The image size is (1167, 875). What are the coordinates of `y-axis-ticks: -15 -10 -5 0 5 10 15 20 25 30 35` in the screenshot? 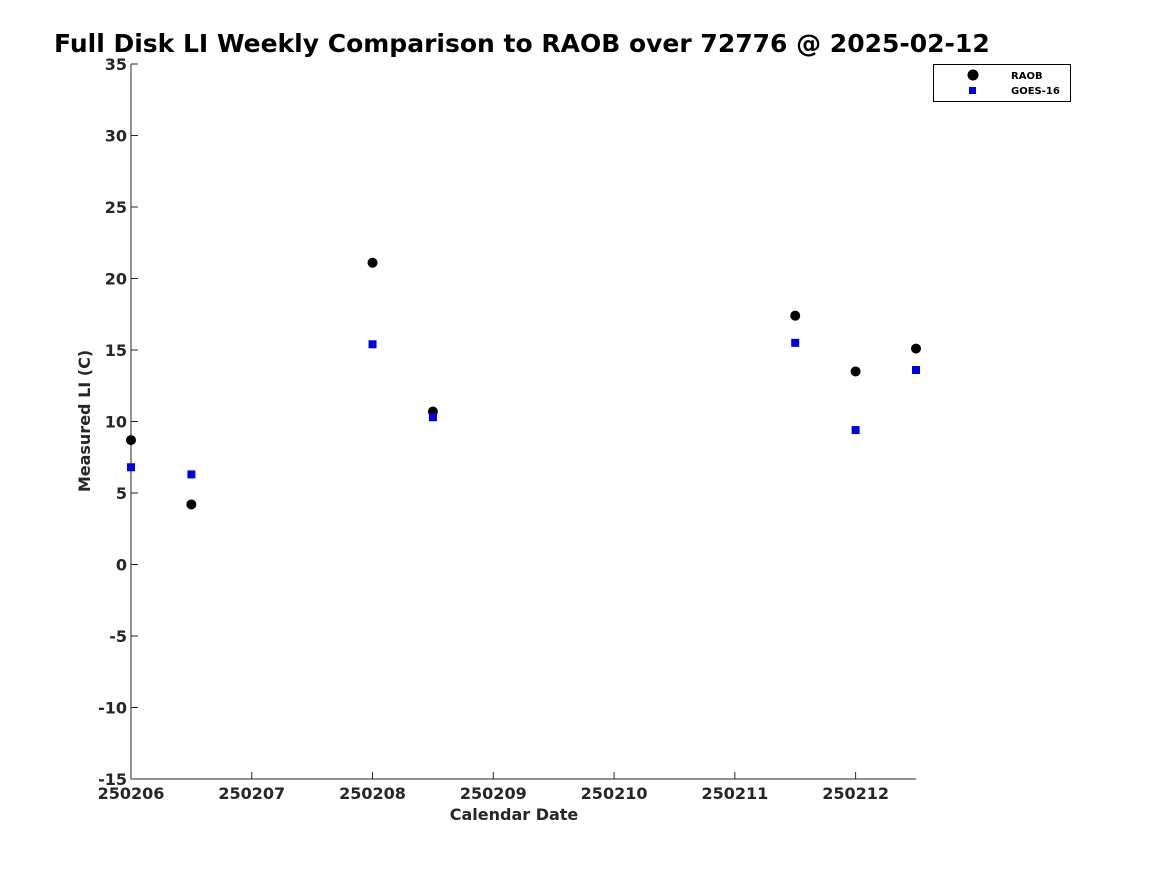 It's located at (118, 422).